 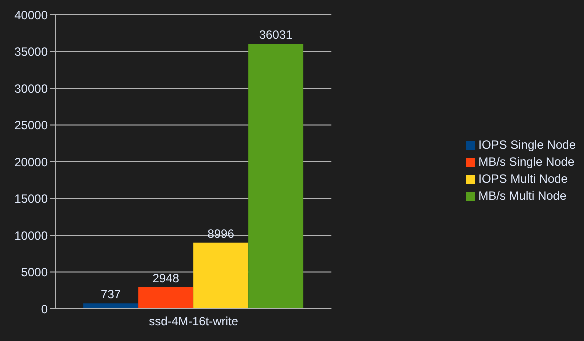 What do you see at coordinates (31, 125) in the screenshot?
I see `y-tick-label: 25000` at bounding box center [31, 125].